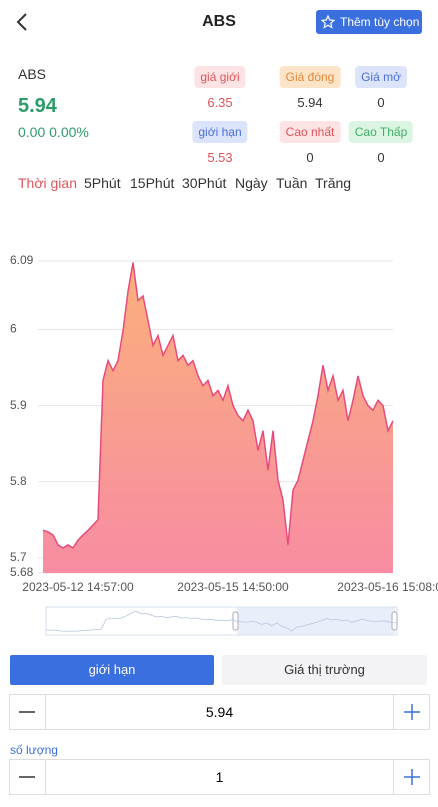  What do you see at coordinates (18, 481) in the screenshot?
I see `y-tick-label: 5.8` at bounding box center [18, 481].